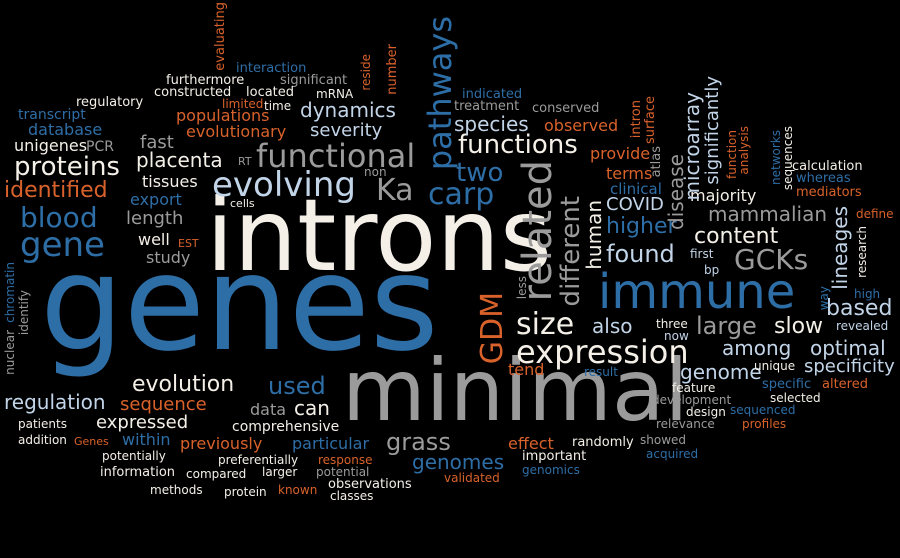 The height and width of the screenshot is (558, 900). Describe the element at coordinates (736, 236) in the screenshot. I see `word-content: content` at that location.